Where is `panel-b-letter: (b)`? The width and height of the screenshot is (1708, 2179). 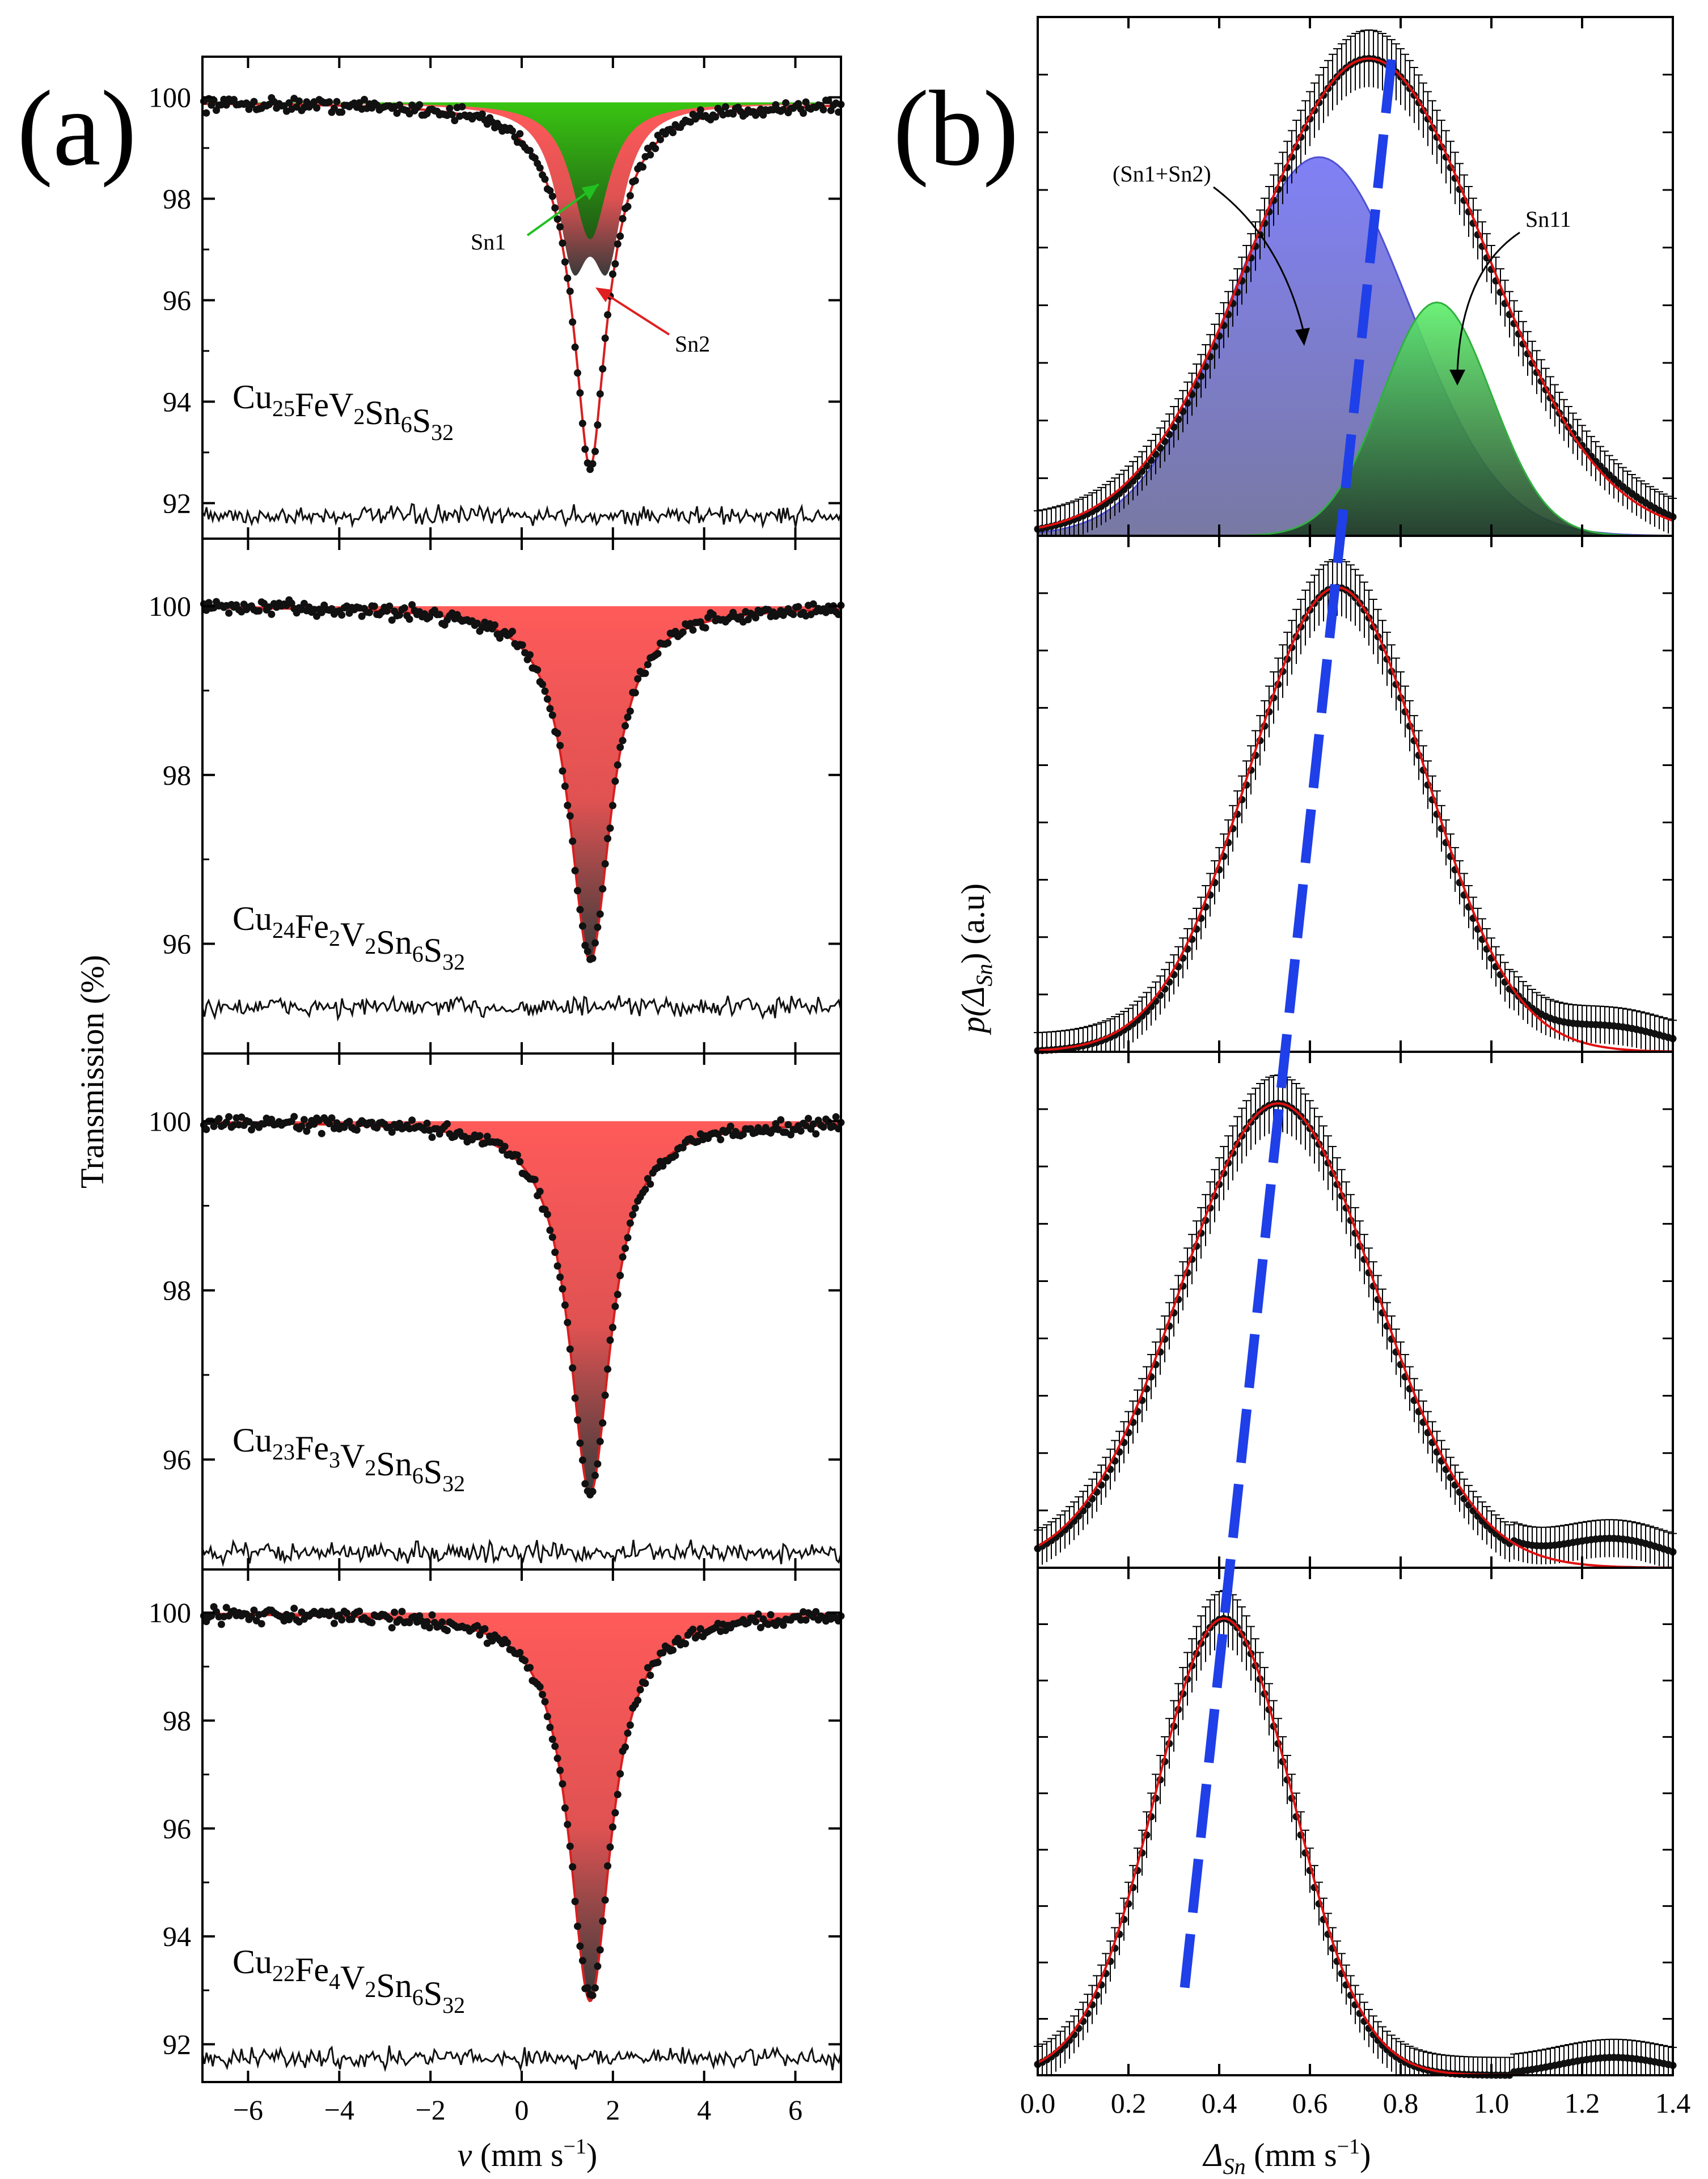 panel-b-letter: (b) is located at coordinates (956, 128).